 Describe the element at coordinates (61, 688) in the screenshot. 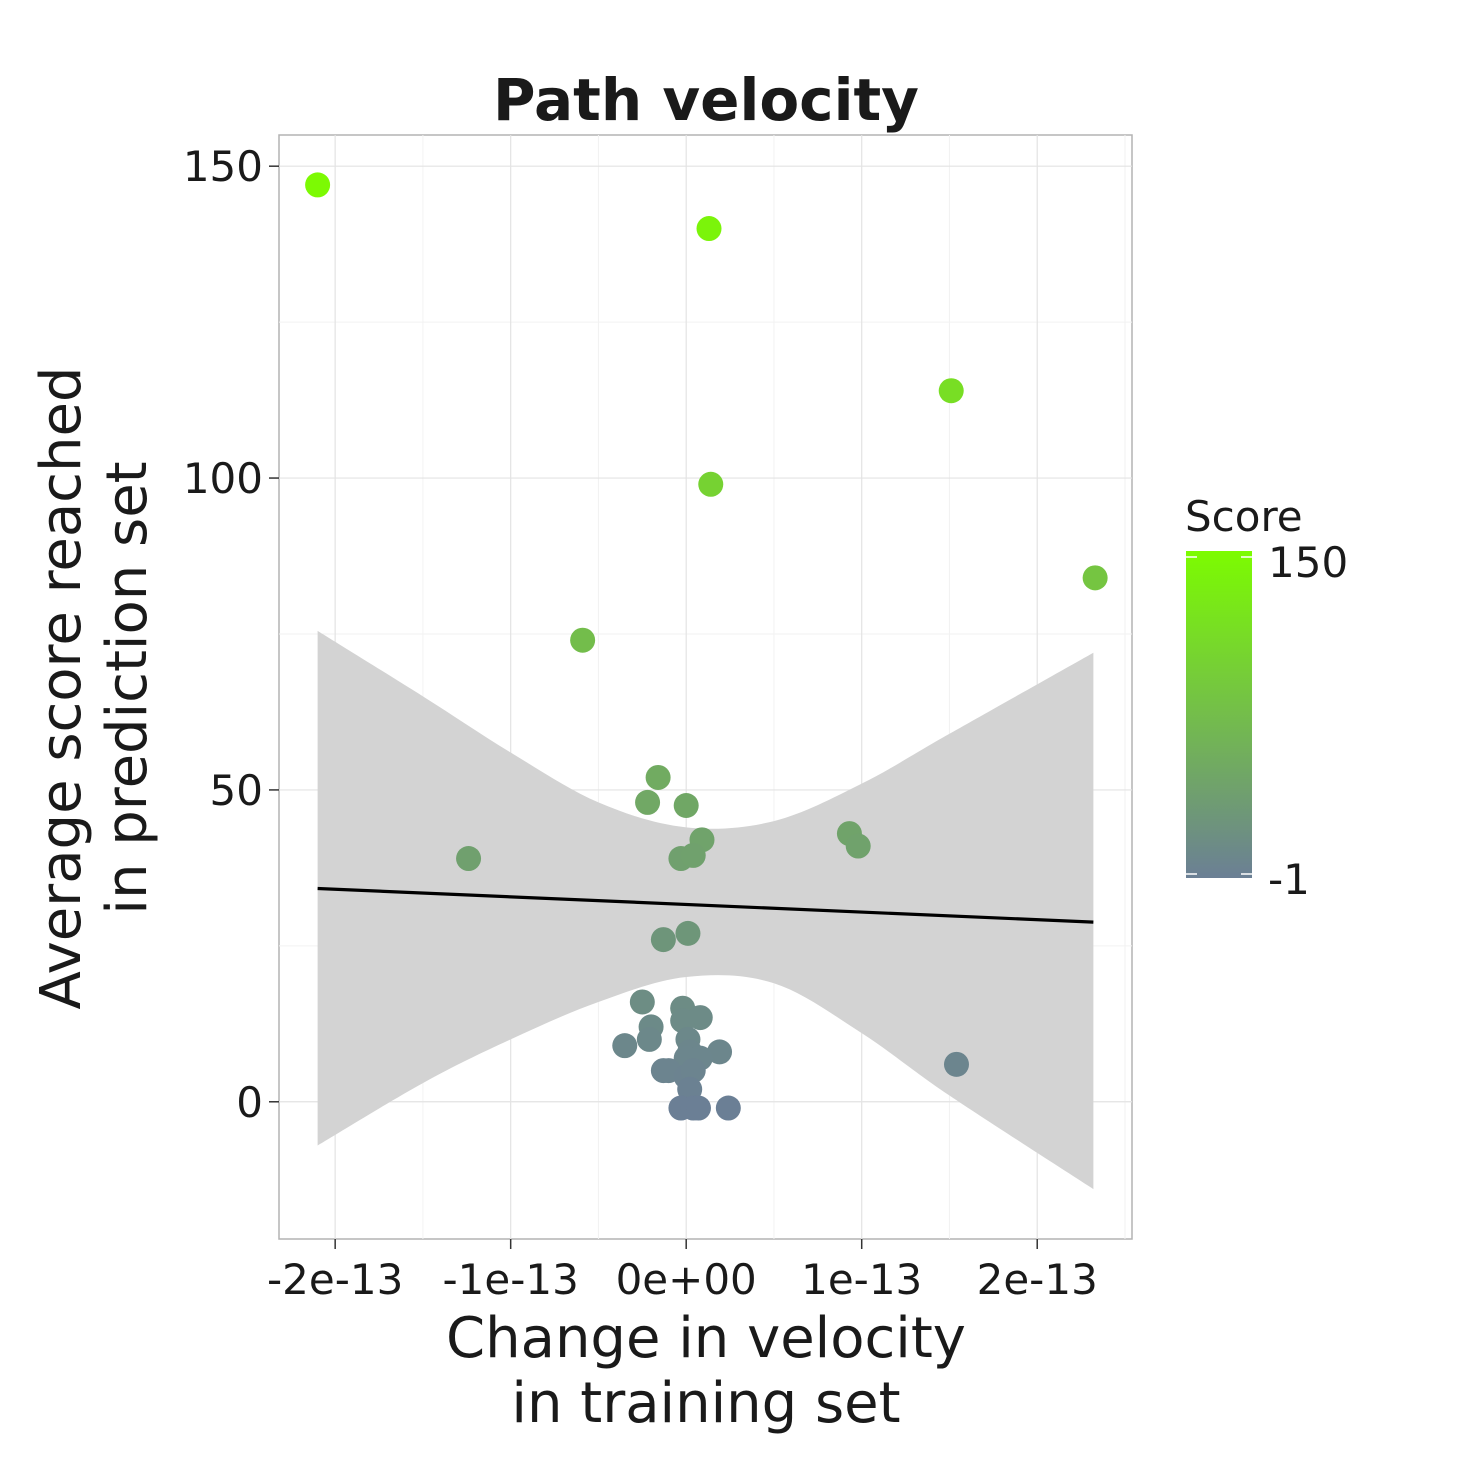

I see `y-axis-title-line-1: Average score reached` at that location.